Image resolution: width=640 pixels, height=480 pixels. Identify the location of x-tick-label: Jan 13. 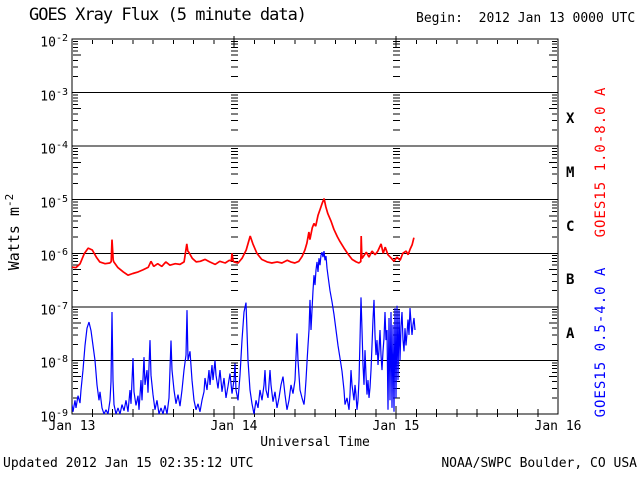
(72, 426).